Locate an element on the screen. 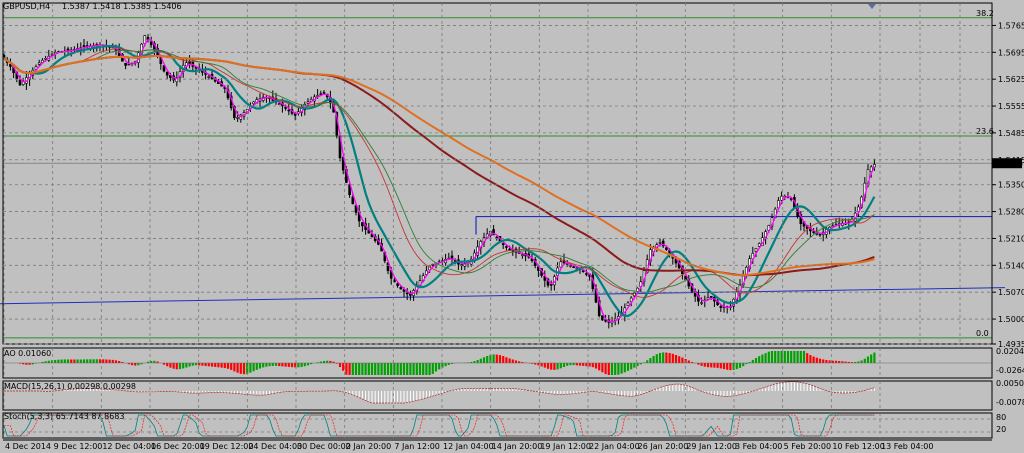  chart-ohlc: 1.5387 1.5418 1.5385 1.5406 is located at coordinates (122, 6).